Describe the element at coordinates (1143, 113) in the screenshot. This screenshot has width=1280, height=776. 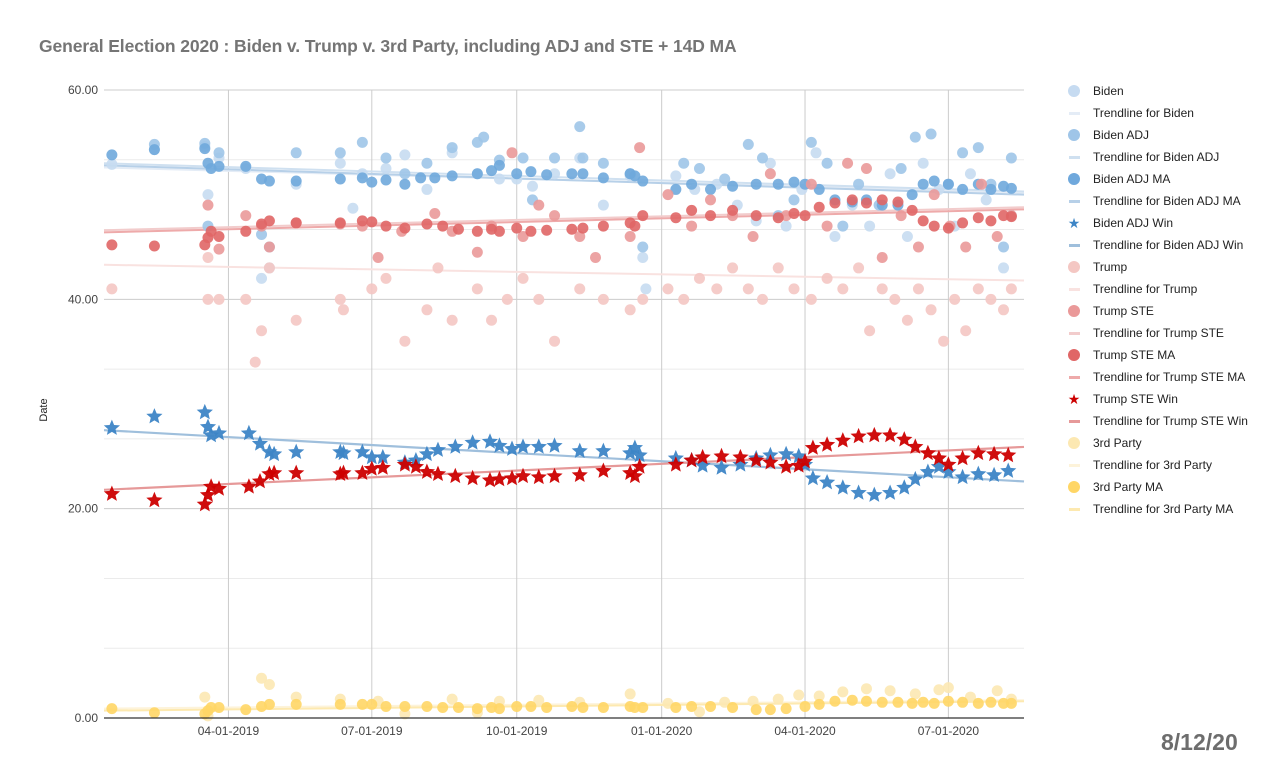
I see `legend-label: Trendline for Biden` at that location.